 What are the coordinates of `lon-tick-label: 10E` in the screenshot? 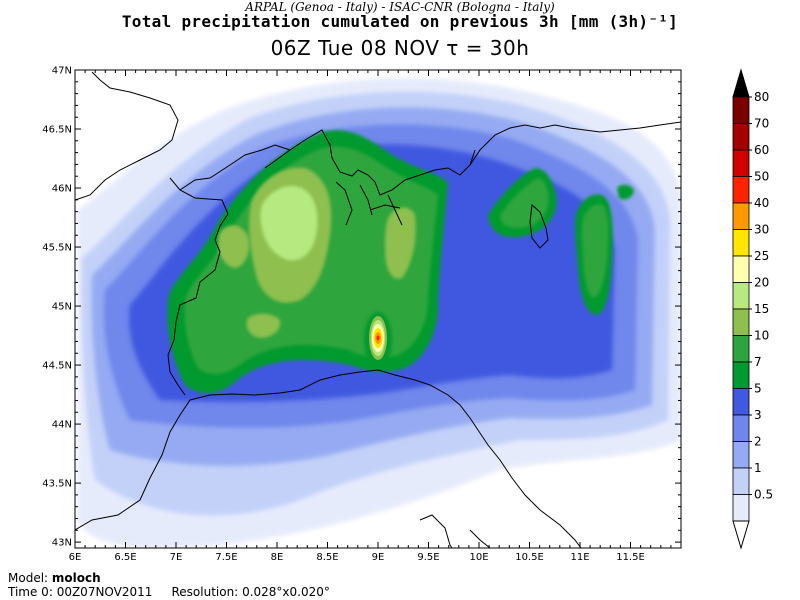 It's located at (478, 557).